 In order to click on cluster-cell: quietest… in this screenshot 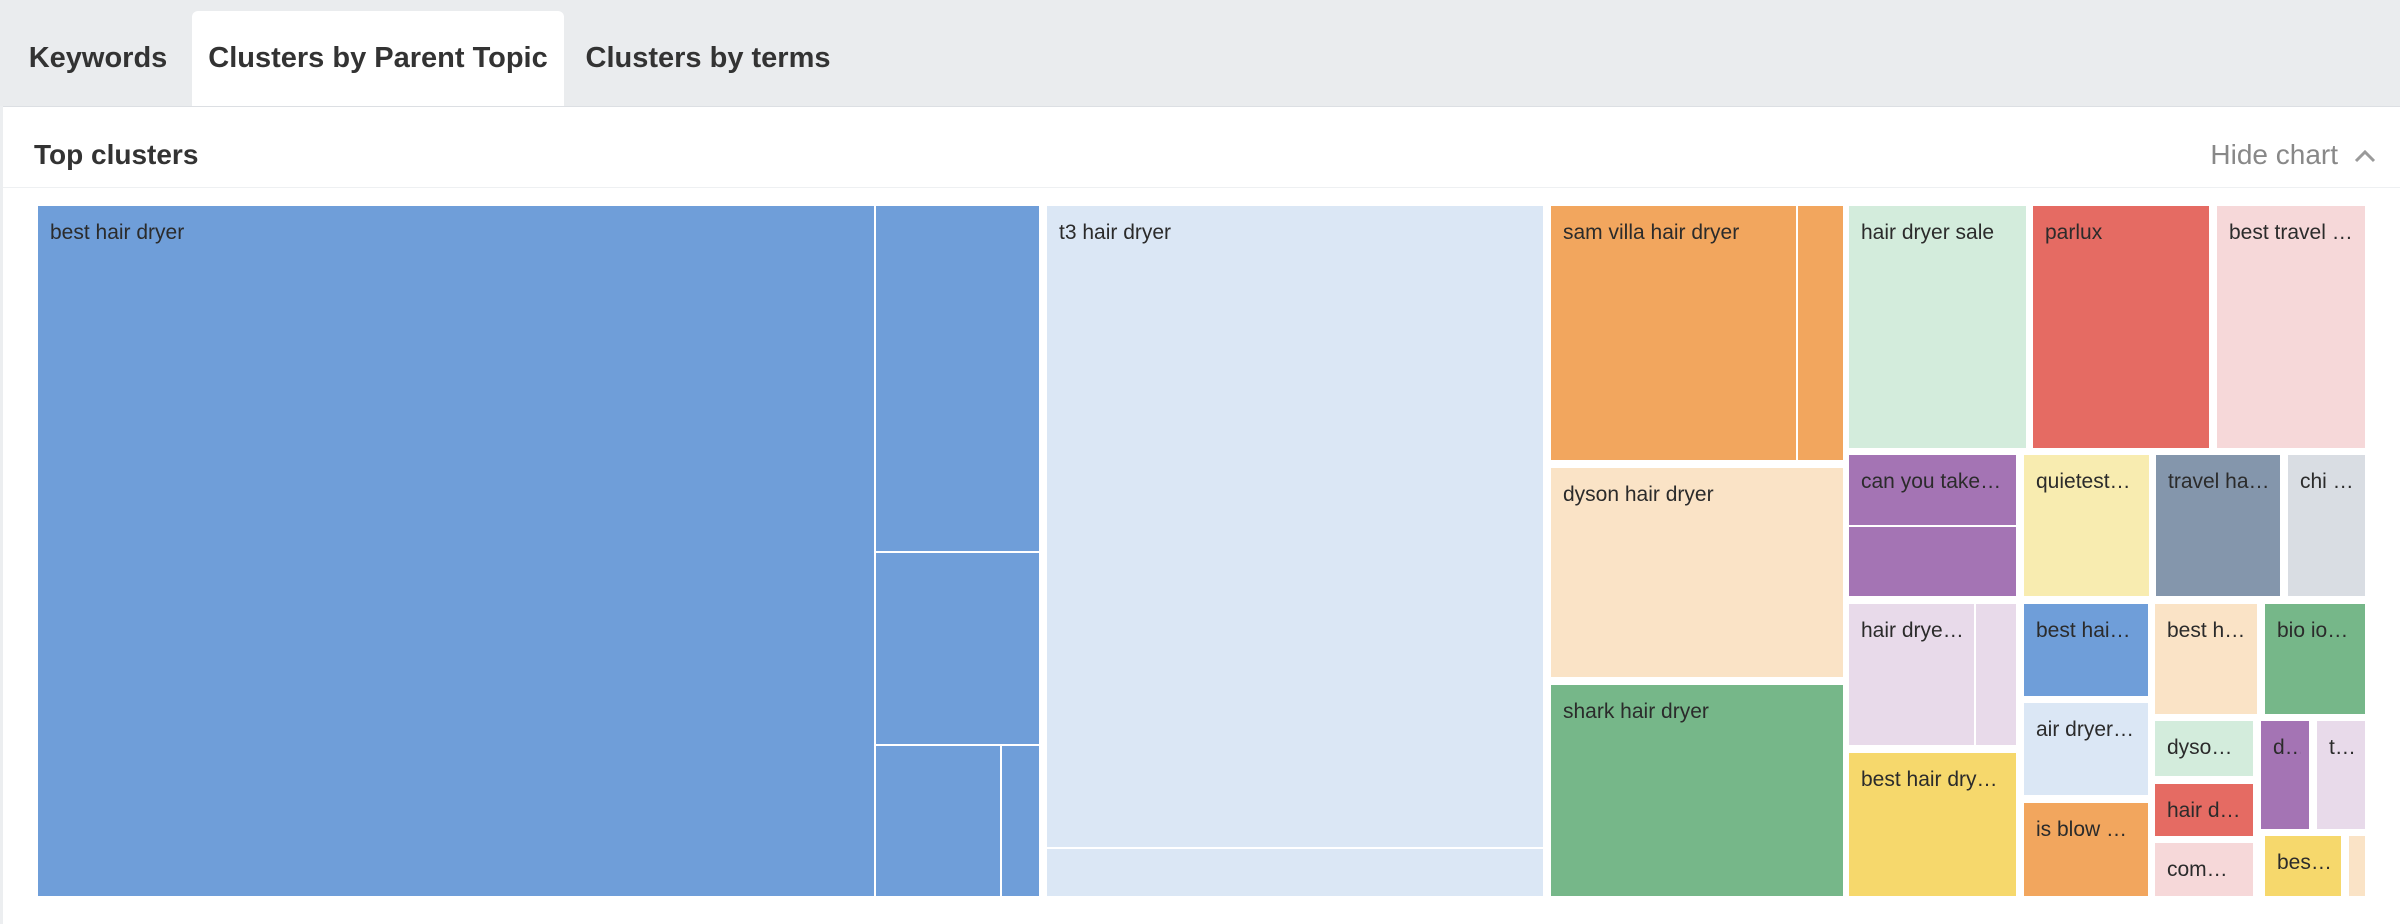, I will do `click(2086, 525)`.